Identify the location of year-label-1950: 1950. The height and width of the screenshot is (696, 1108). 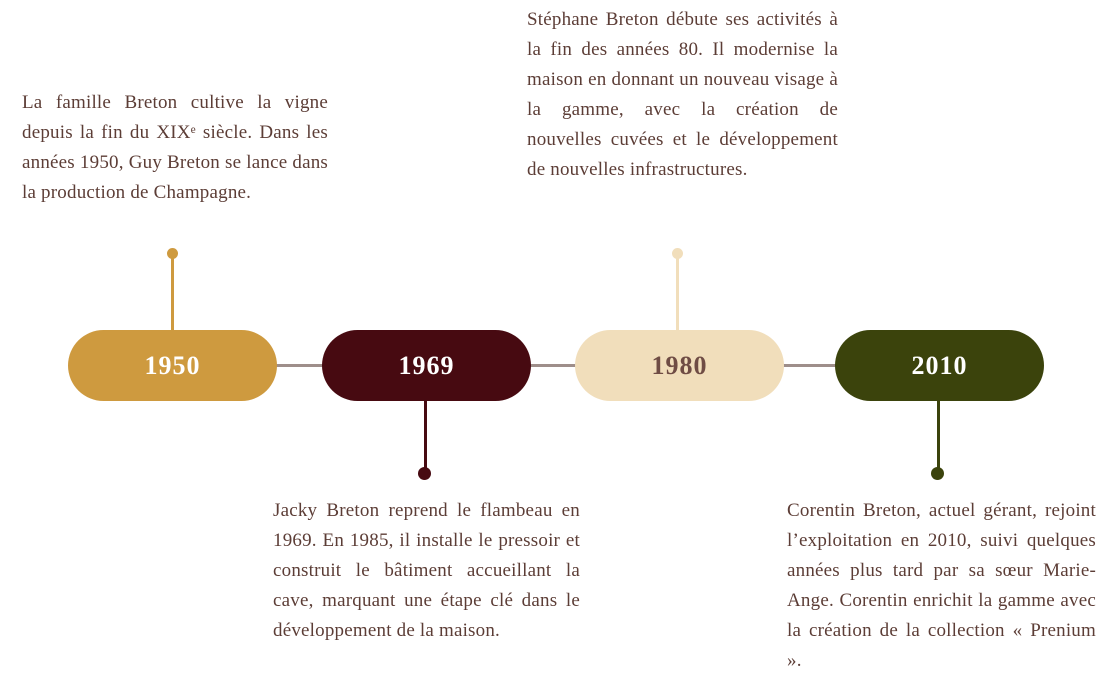
(172, 365).